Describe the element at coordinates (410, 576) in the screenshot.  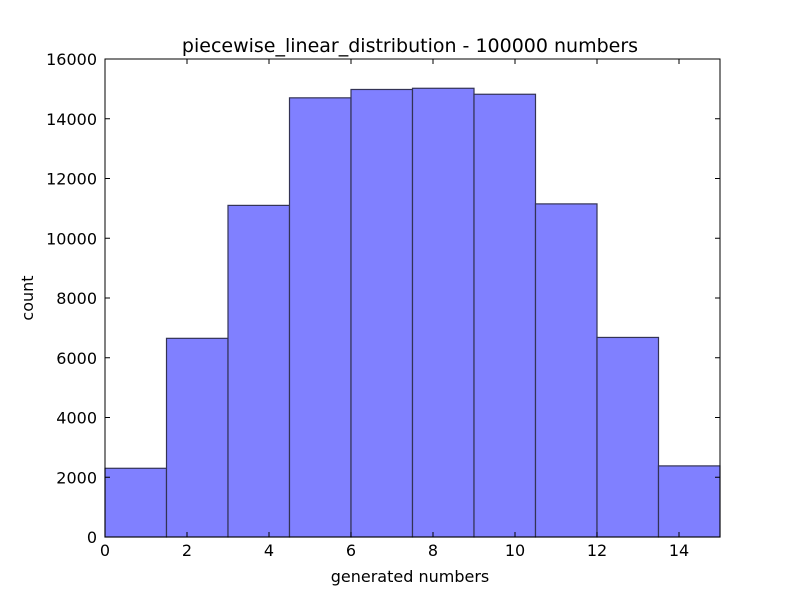
I see `x-axis-label: generated numbers` at that location.